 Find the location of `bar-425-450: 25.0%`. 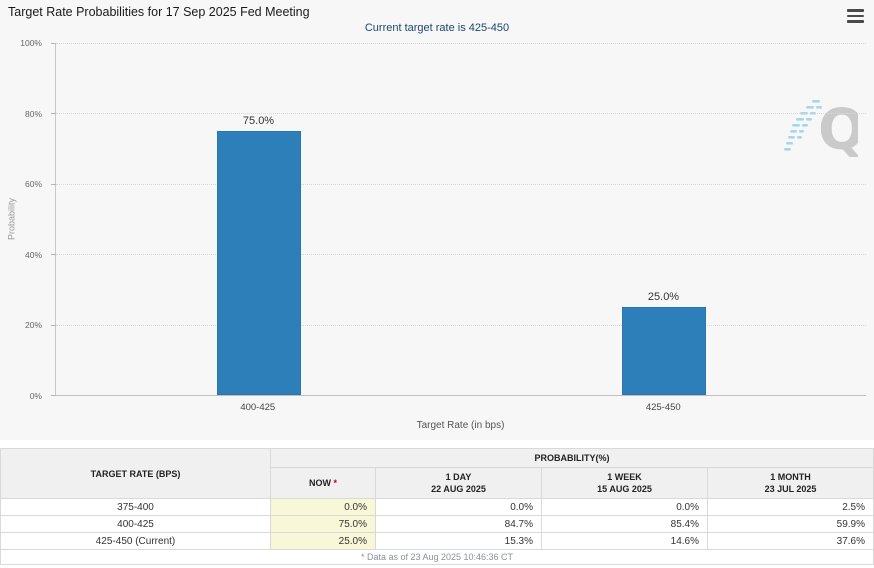

bar-425-450: 25.0% is located at coordinates (663, 343).